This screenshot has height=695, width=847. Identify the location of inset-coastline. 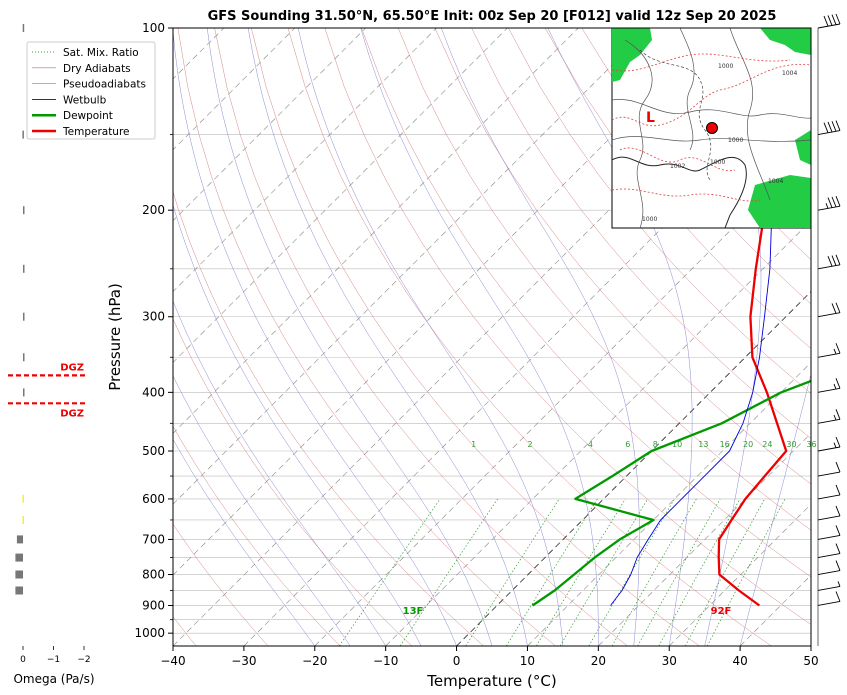
(679, 192).